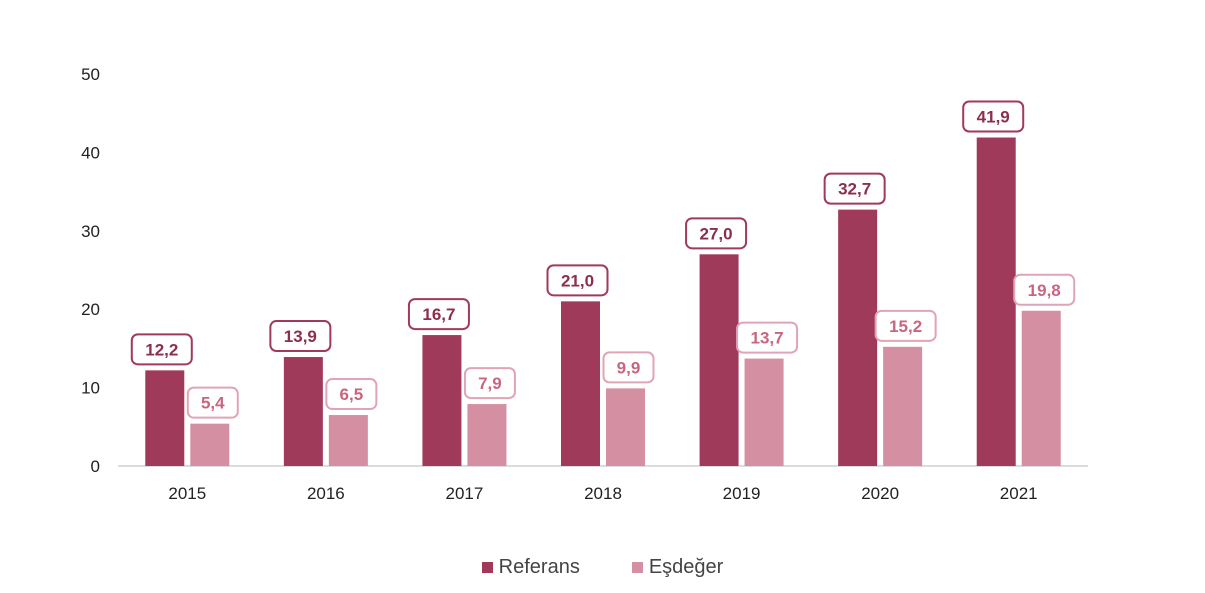 This screenshot has height=593, width=1205. I want to click on x-tick-label: 2017, so click(465, 493).